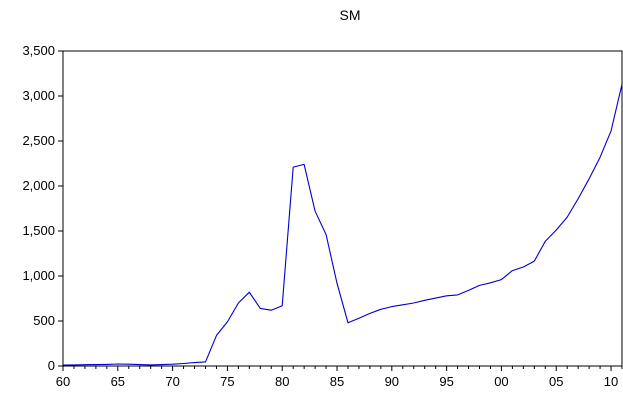 Image resolution: width=623 pixels, height=394 pixels. Describe the element at coordinates (172, 381) in the screenshot. I see `x-tick-label: 70` at that location.